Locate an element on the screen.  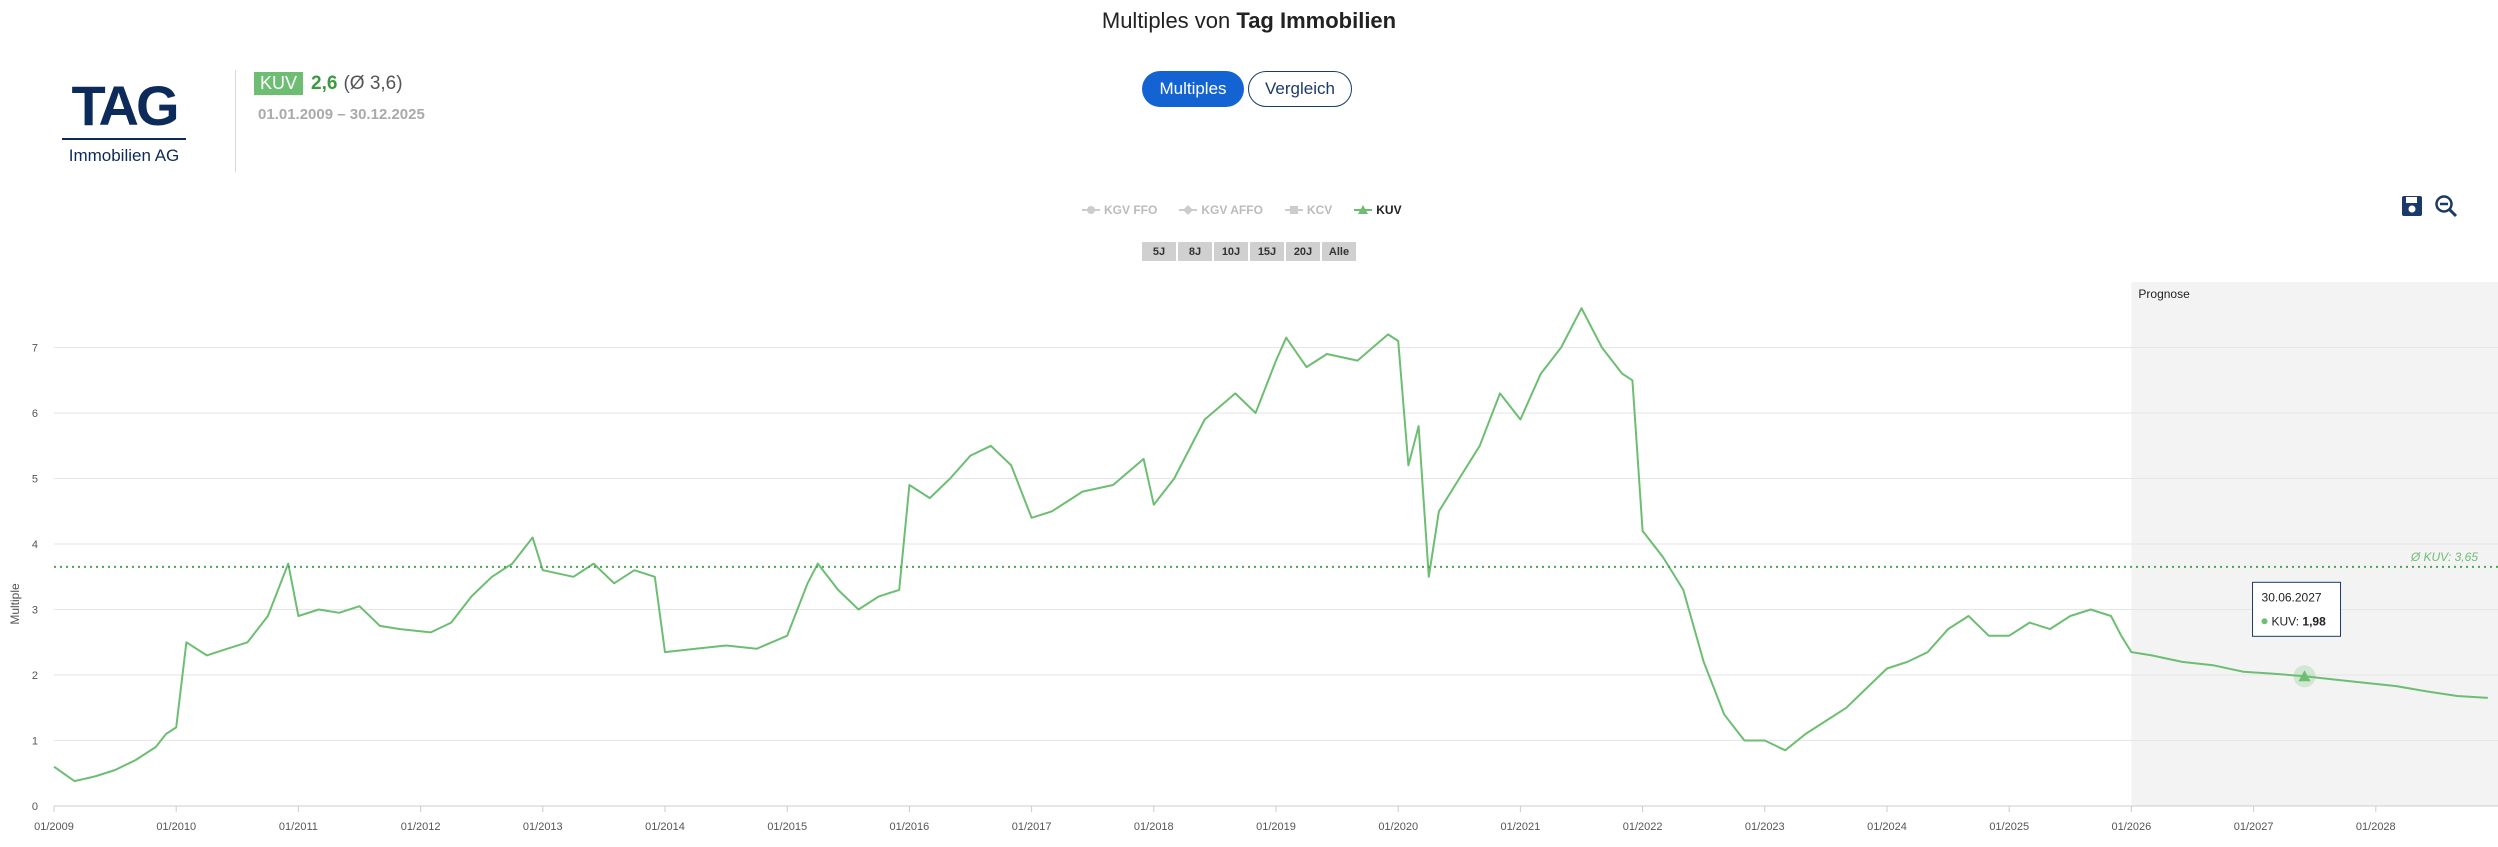
y-tick-label: 0 is located at coordinates (35, 807).